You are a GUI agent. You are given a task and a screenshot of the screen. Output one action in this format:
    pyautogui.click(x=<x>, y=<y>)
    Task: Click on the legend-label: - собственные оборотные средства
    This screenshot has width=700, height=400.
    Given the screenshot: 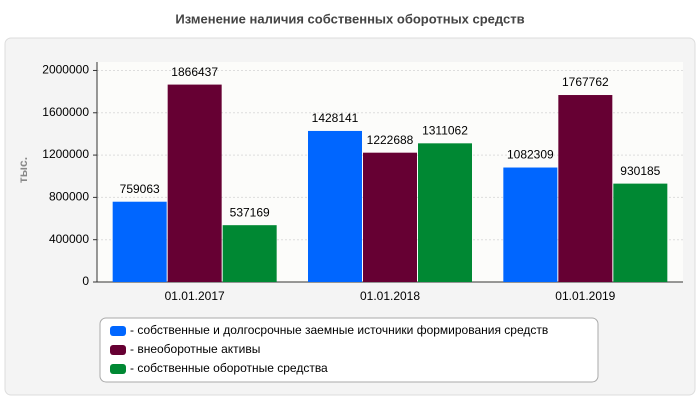 What is the action you would take?
    pyautogui.click(x=229, y=368)
    